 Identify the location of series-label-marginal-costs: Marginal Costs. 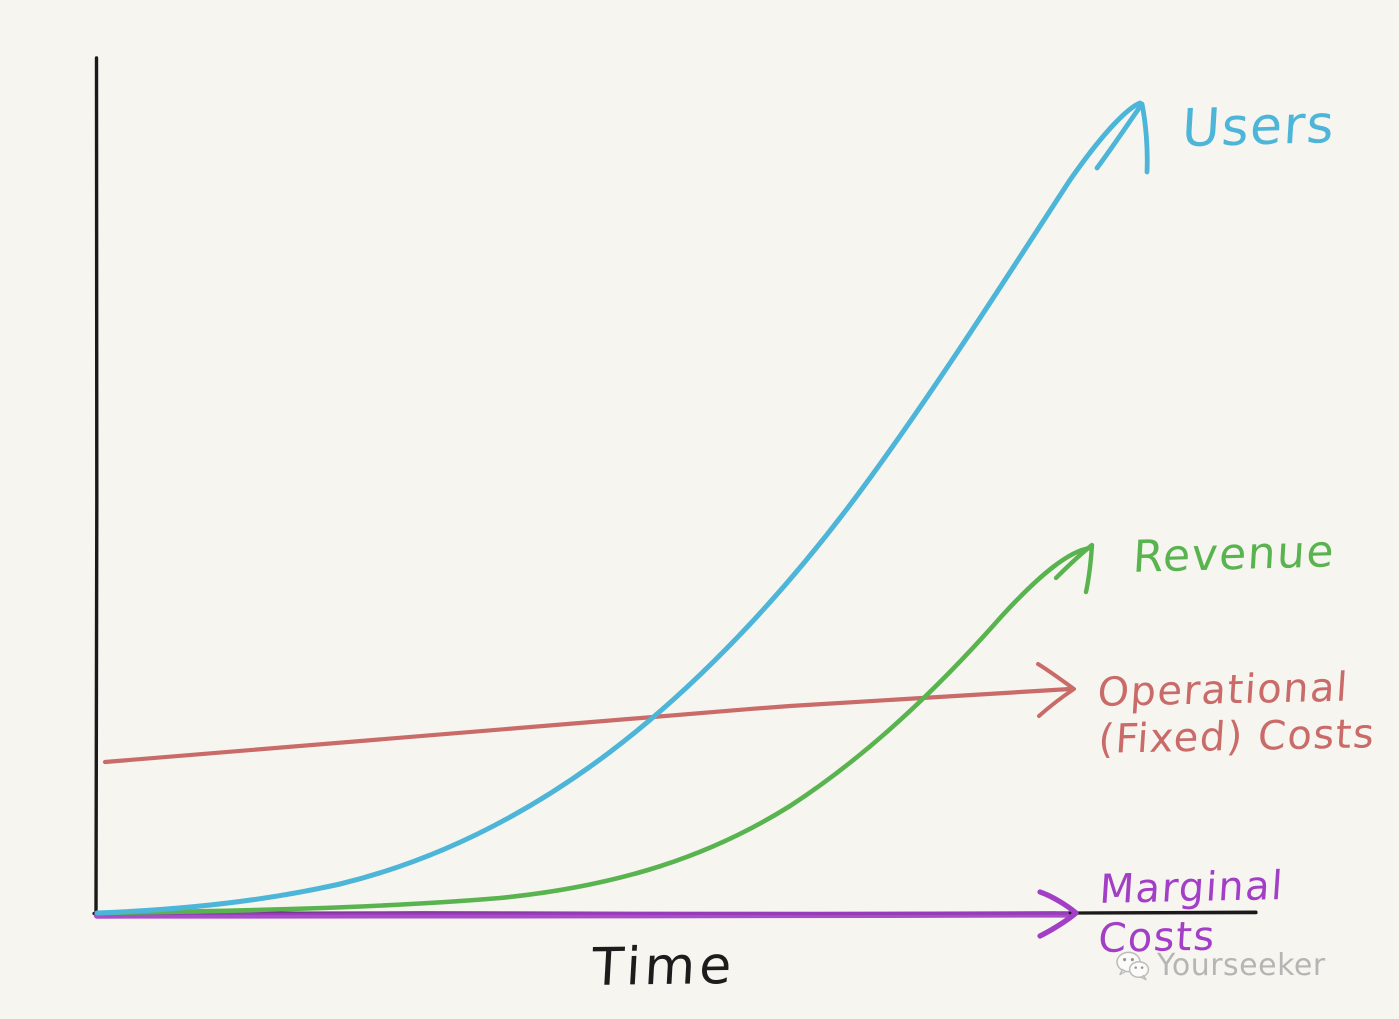
(1190, 912).